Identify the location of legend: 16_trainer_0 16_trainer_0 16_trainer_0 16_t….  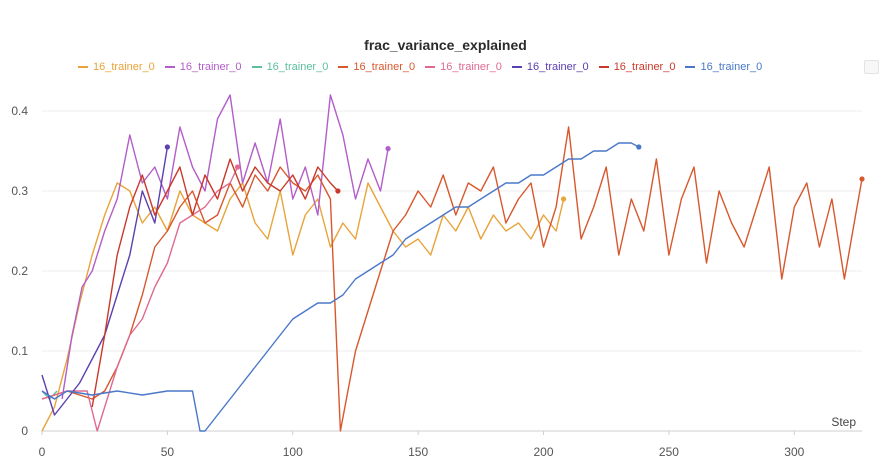
(420, 67).